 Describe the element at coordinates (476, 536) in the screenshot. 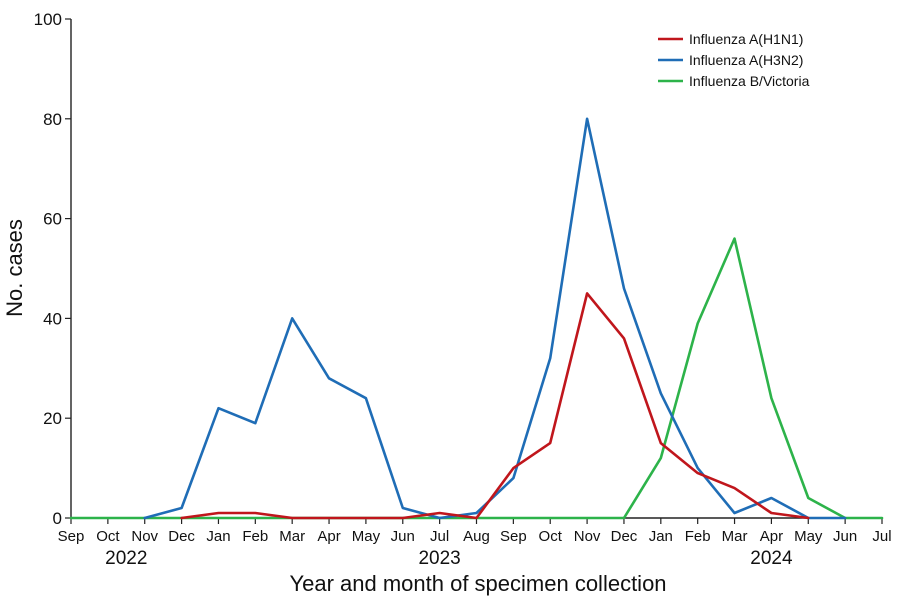

I see `x-tick-label: Aug` at that location.